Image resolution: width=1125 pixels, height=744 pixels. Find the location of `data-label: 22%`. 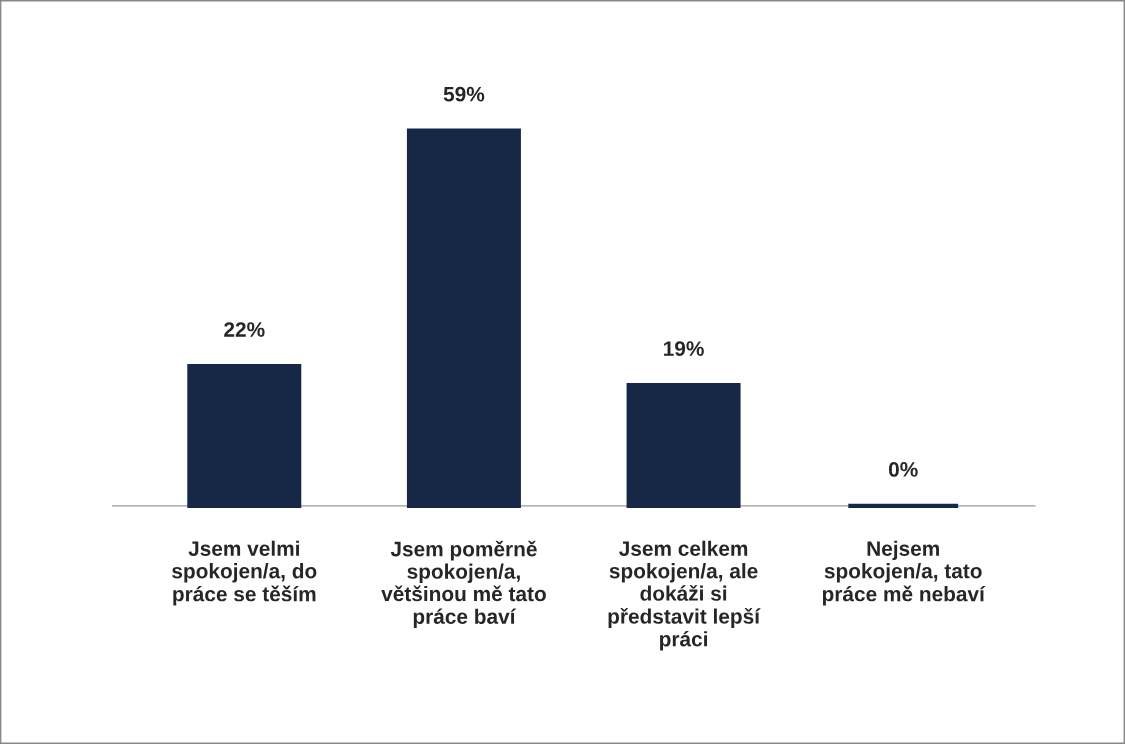

data-label: 22% is located at coordinates (244, 329).